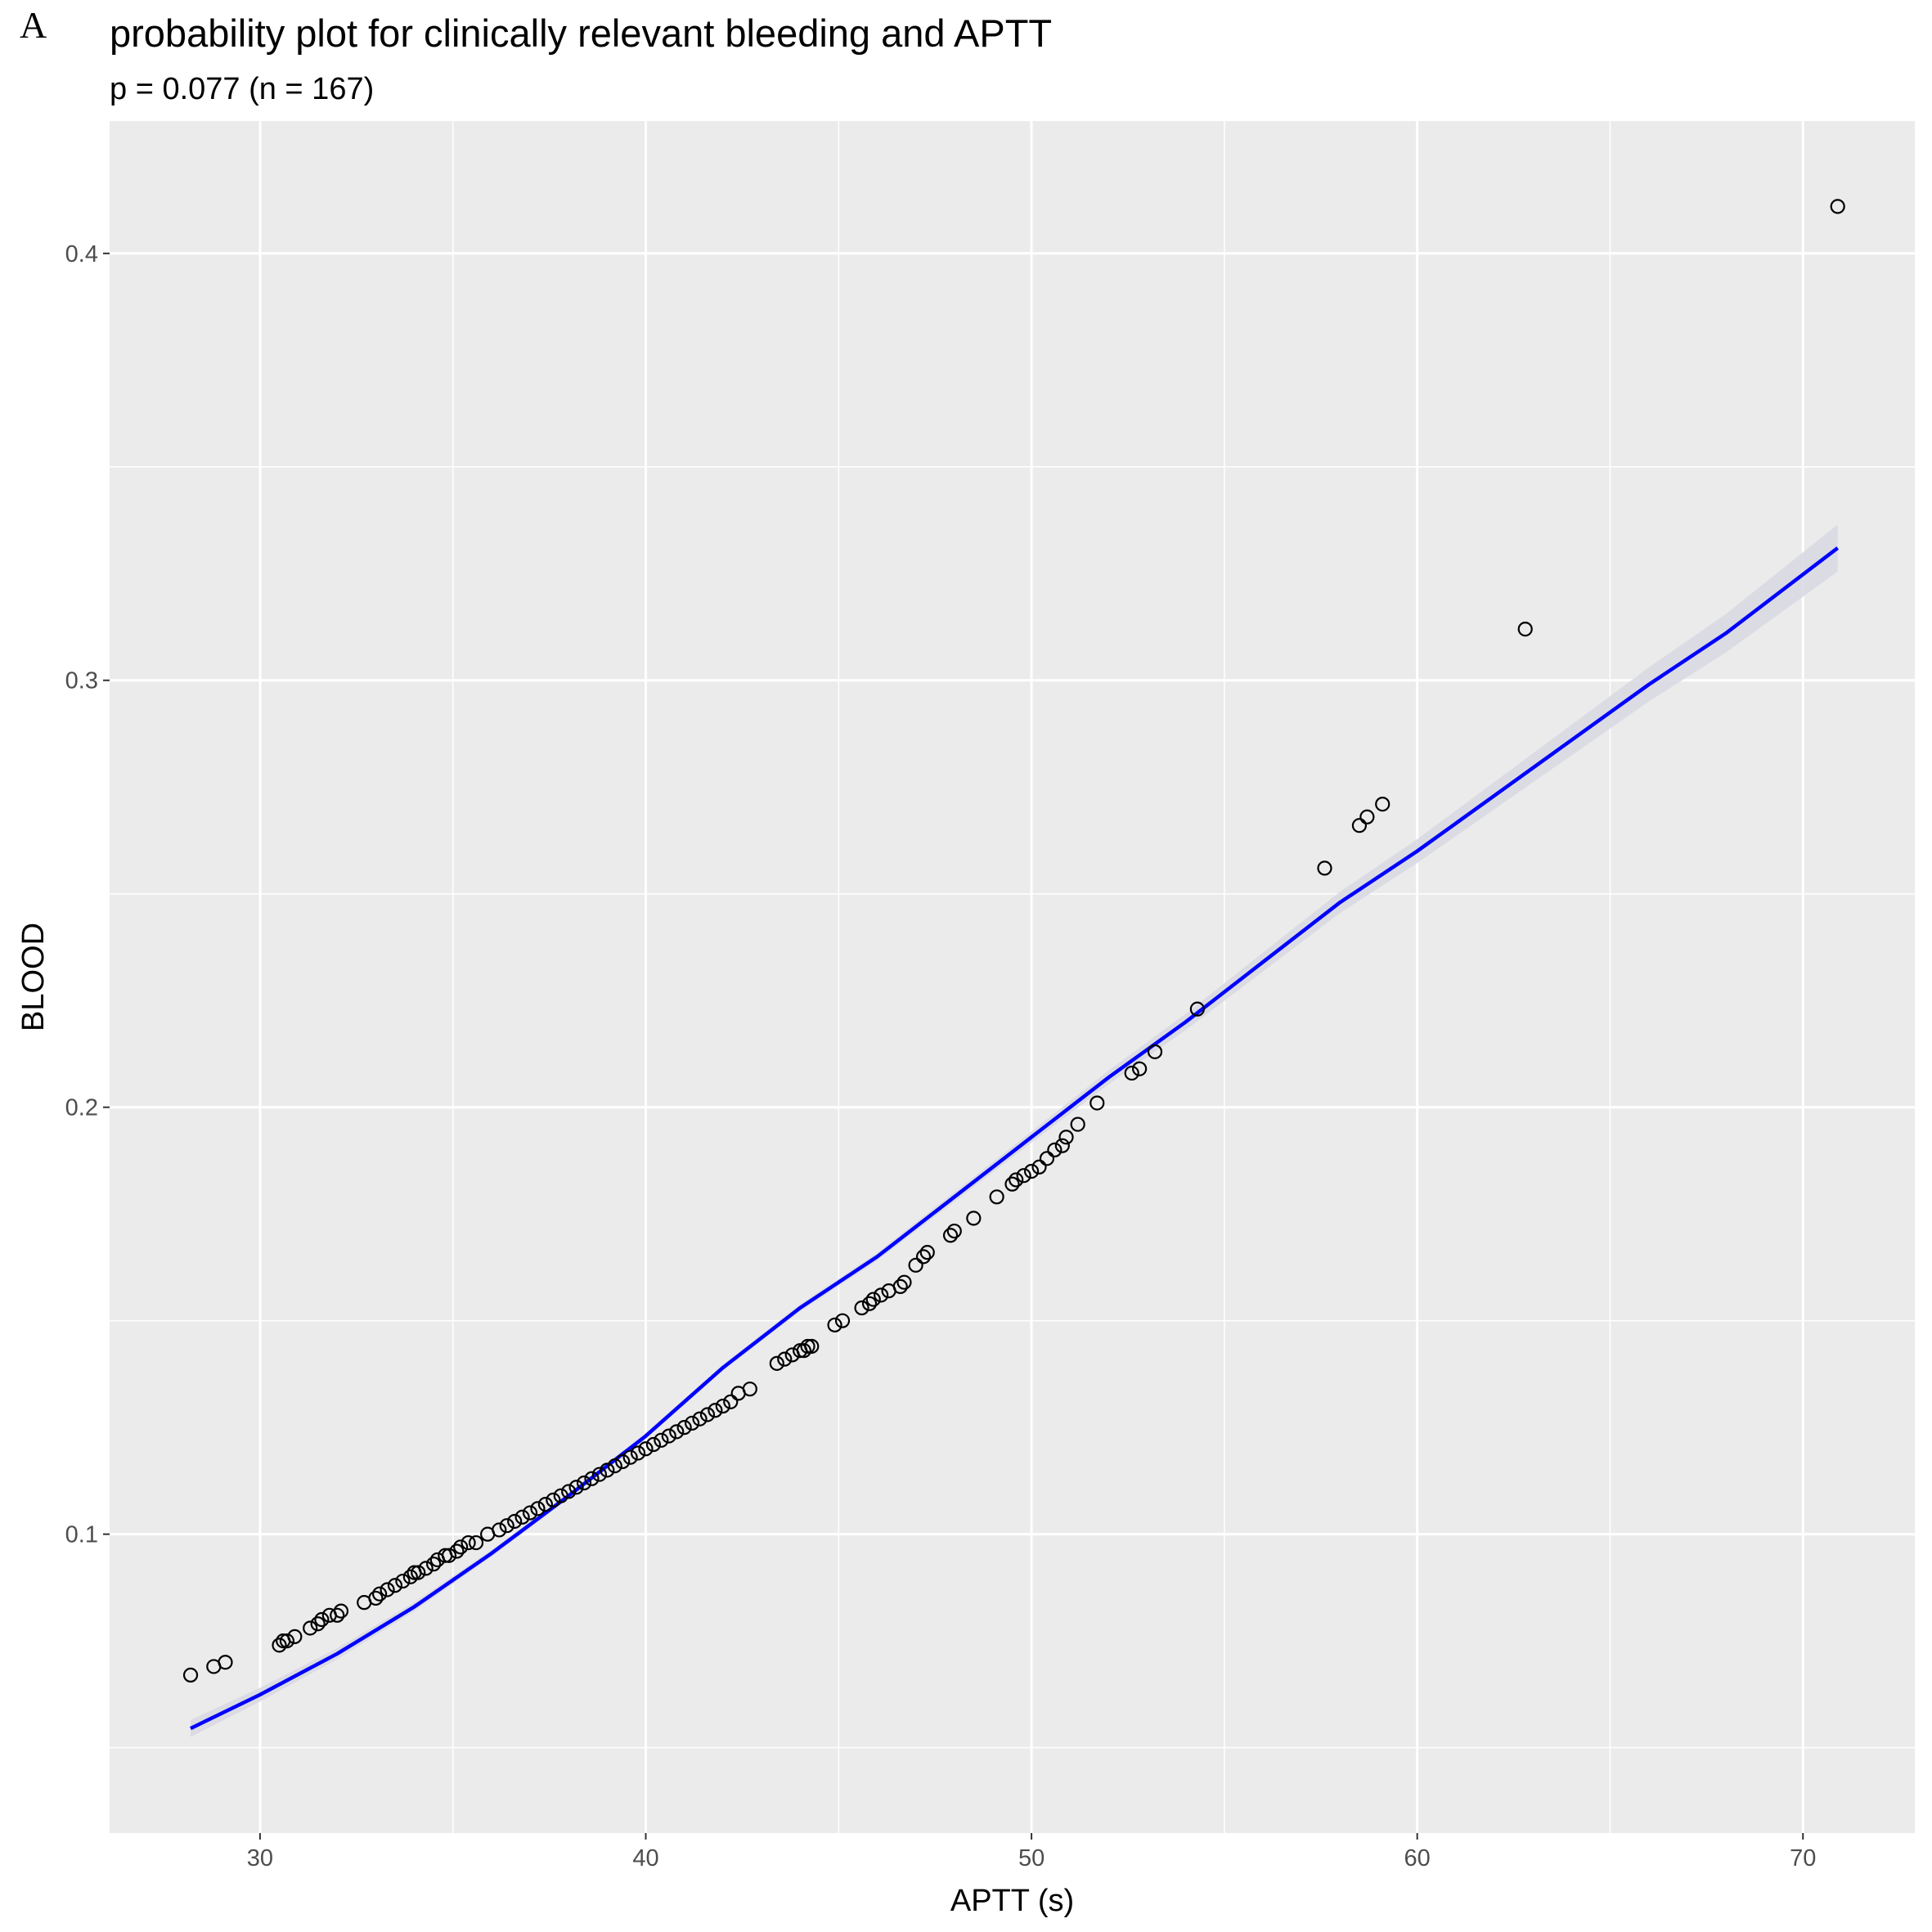  Describe the element at coordinates (1418, 1858) in the screenshot. I see `x-tick-label: 60` at that location.